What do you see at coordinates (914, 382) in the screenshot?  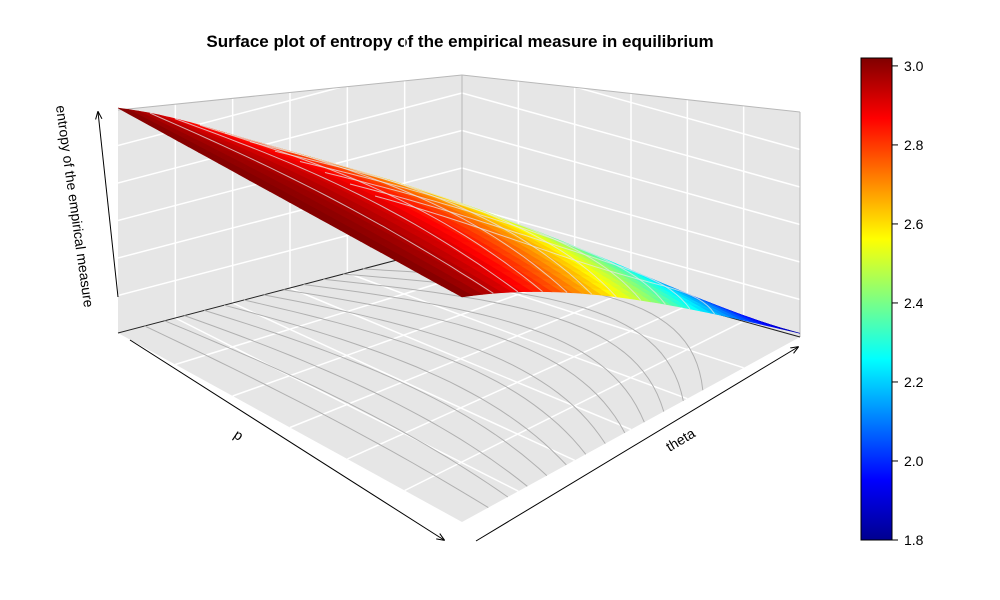 I see `colorbar-tick-label: 2.2` at bounding box center [914, 382].